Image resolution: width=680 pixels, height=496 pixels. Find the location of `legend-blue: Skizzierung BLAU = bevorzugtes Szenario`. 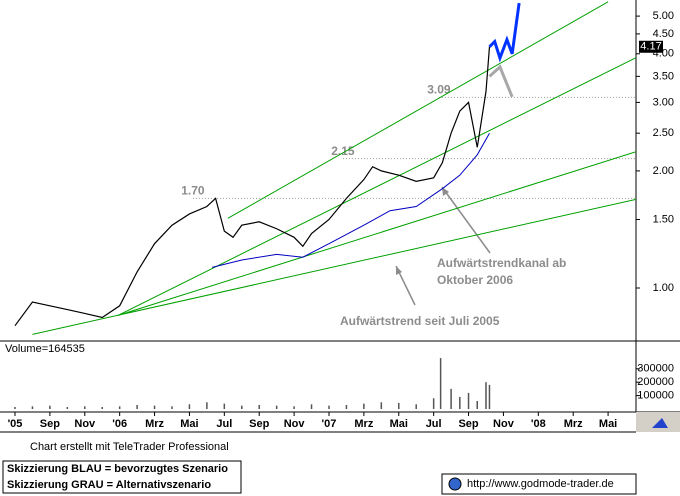

legend-blue: Skizzierung BLAU = bevorzugtes Szenario is located at coordinates (117, 469).